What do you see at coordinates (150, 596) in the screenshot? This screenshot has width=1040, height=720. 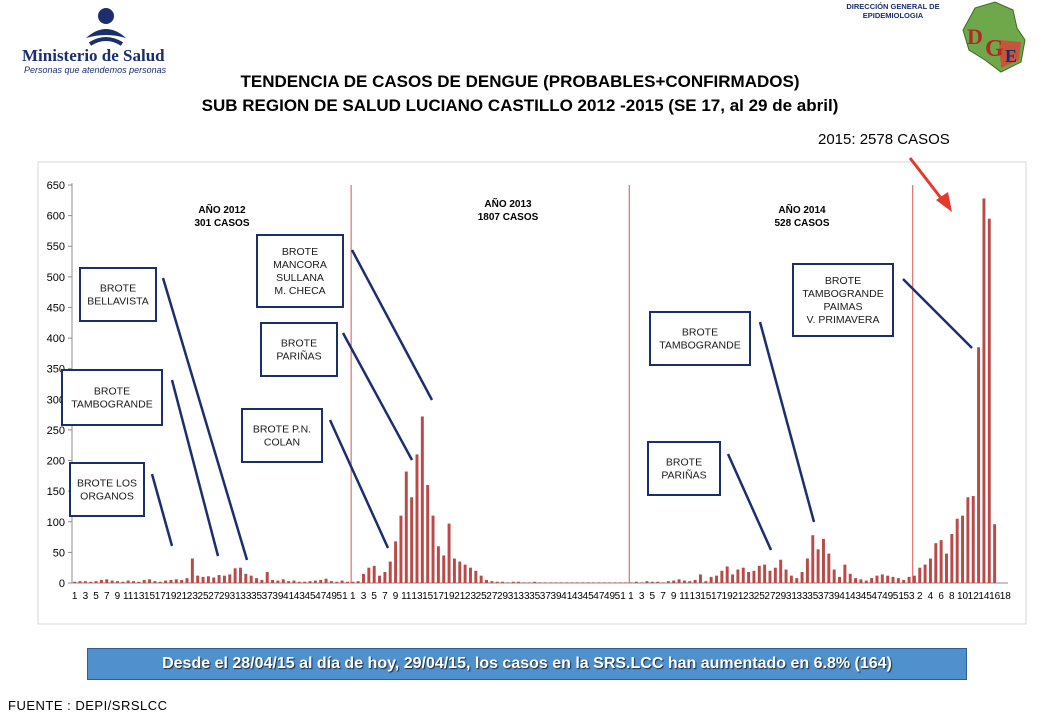 I see `x-tick-label: 15` at bounding box center [150, 596].